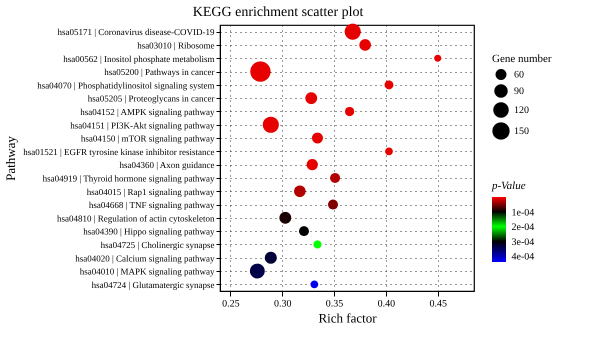  I want to click on legend-label: 150, so click(521, 131).